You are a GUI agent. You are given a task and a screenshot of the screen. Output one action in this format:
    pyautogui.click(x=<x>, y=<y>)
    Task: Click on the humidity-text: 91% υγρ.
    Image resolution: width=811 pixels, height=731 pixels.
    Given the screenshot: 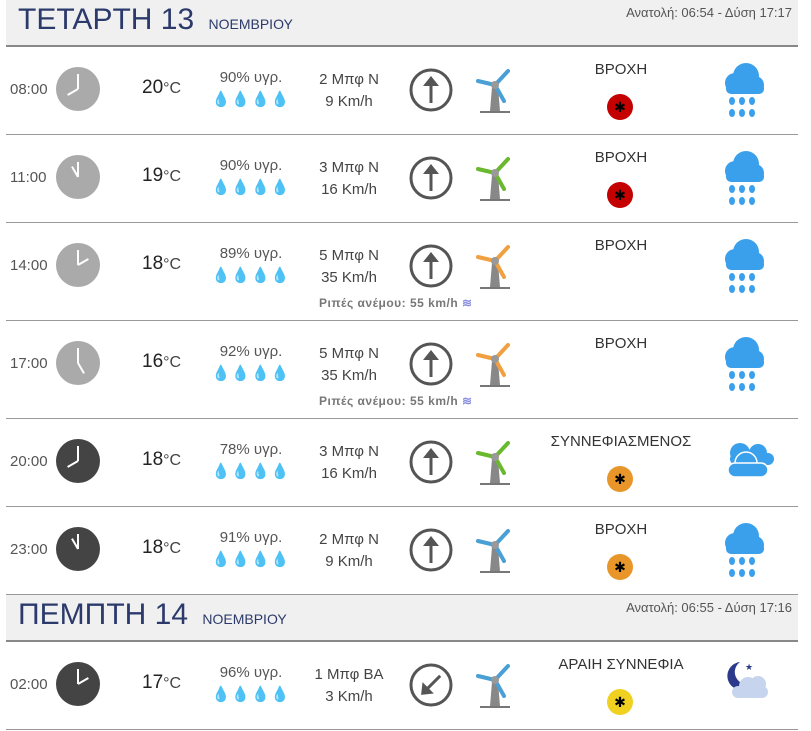 What is the action you would take?
    pyautogui.click(x=251, y=537)
    